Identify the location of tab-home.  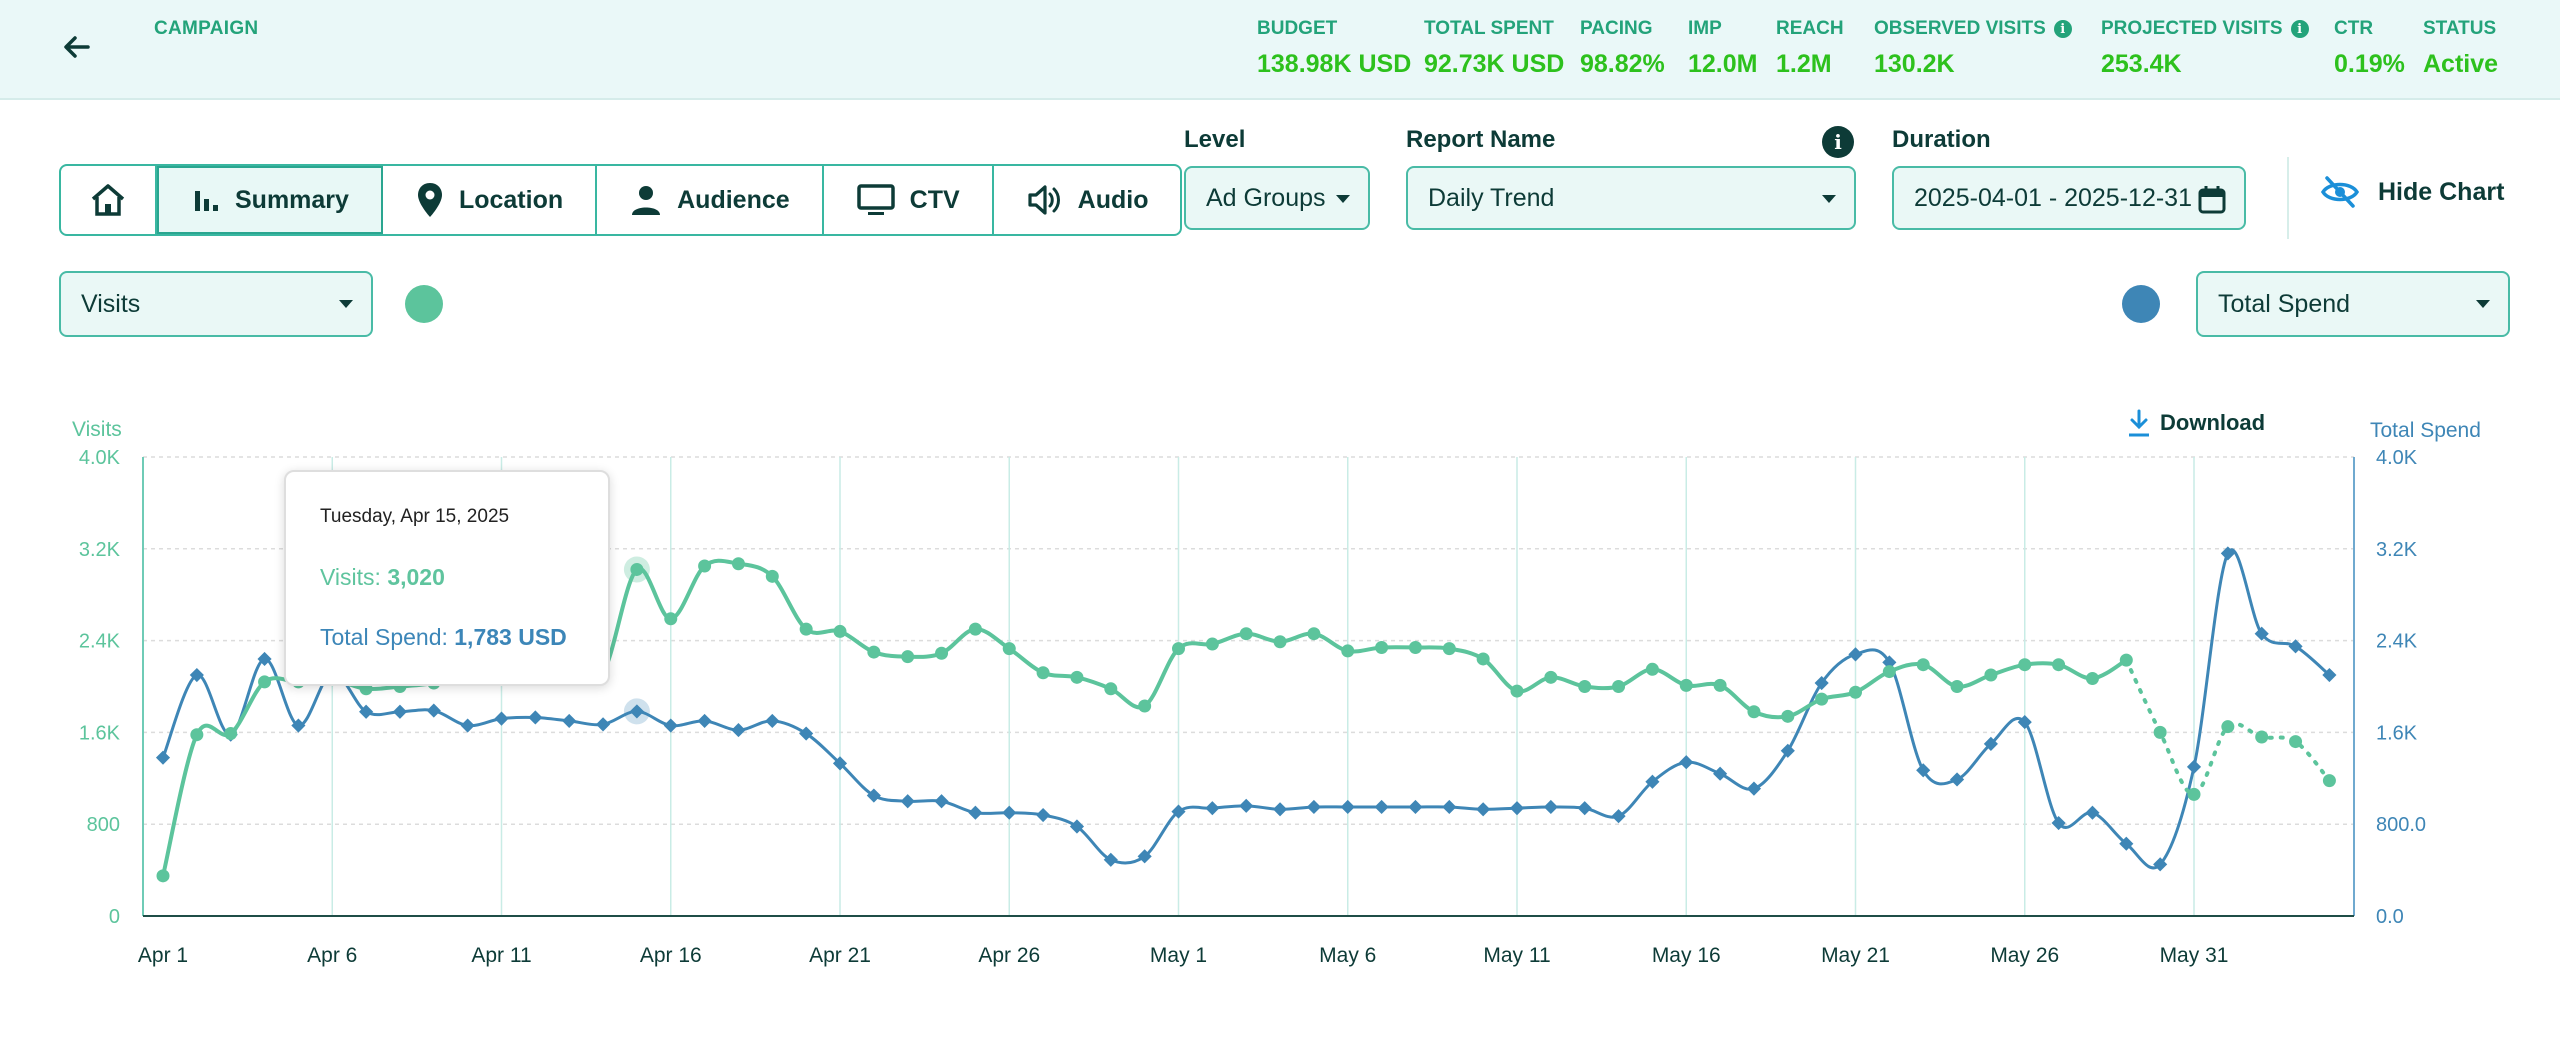
(109, 200).